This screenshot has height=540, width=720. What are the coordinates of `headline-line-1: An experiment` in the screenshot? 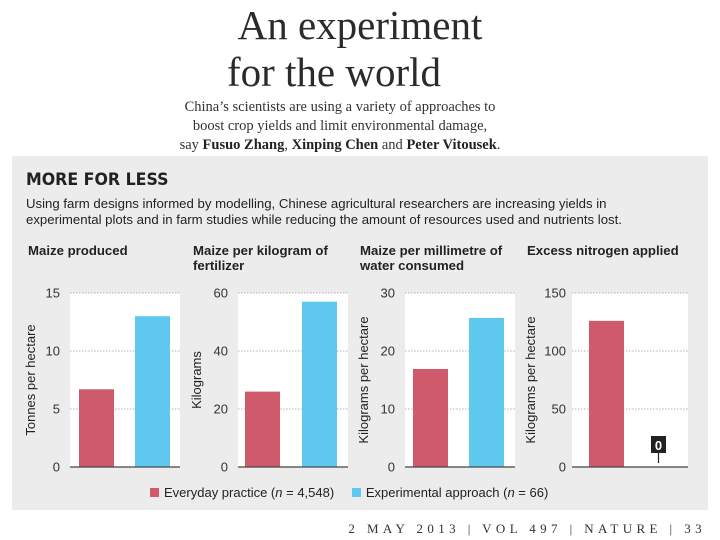 It's located at (360, 25).